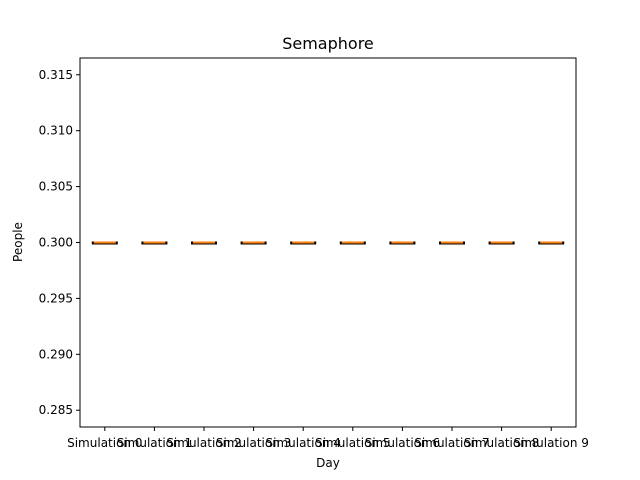  Describe the element at coordinates (352, 443) in the screenshot. I see `x-tick-label: Simulation 5` at that location.